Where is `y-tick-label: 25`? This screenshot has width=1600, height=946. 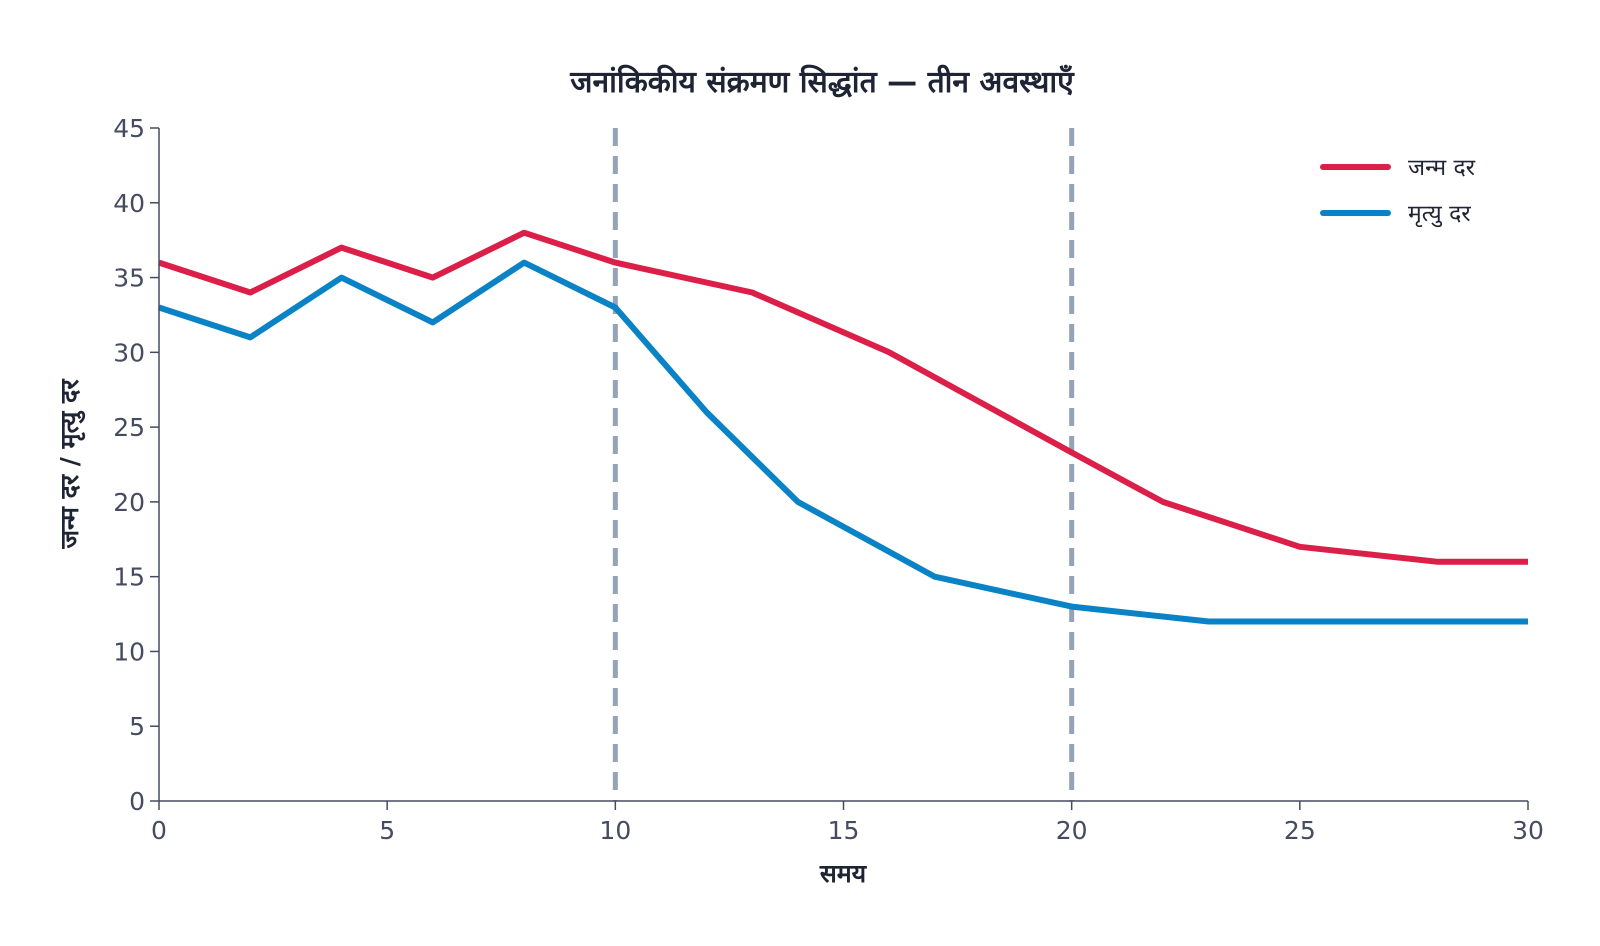
y-tick-label: 25 is located at coordinates (129, 427).